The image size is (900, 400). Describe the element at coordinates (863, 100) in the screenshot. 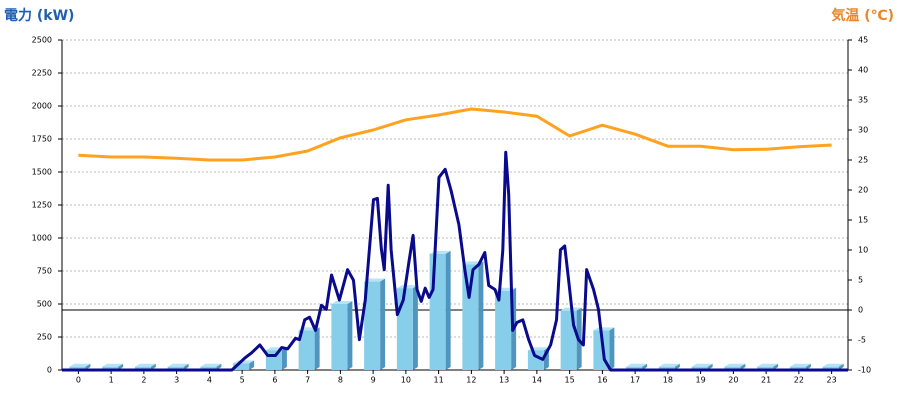

I see `y2-tick-label: 35` at that location.